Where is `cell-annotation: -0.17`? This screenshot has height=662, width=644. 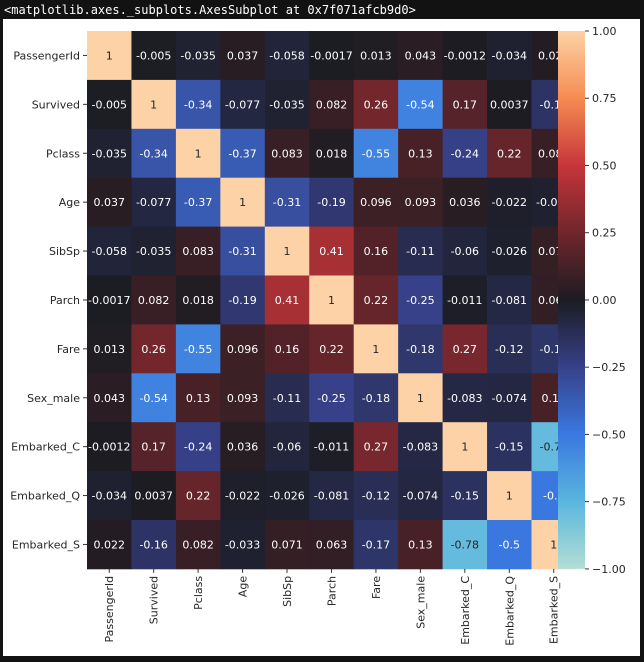 cell-annotation: -0.17 is located at coordinates (376, 544).